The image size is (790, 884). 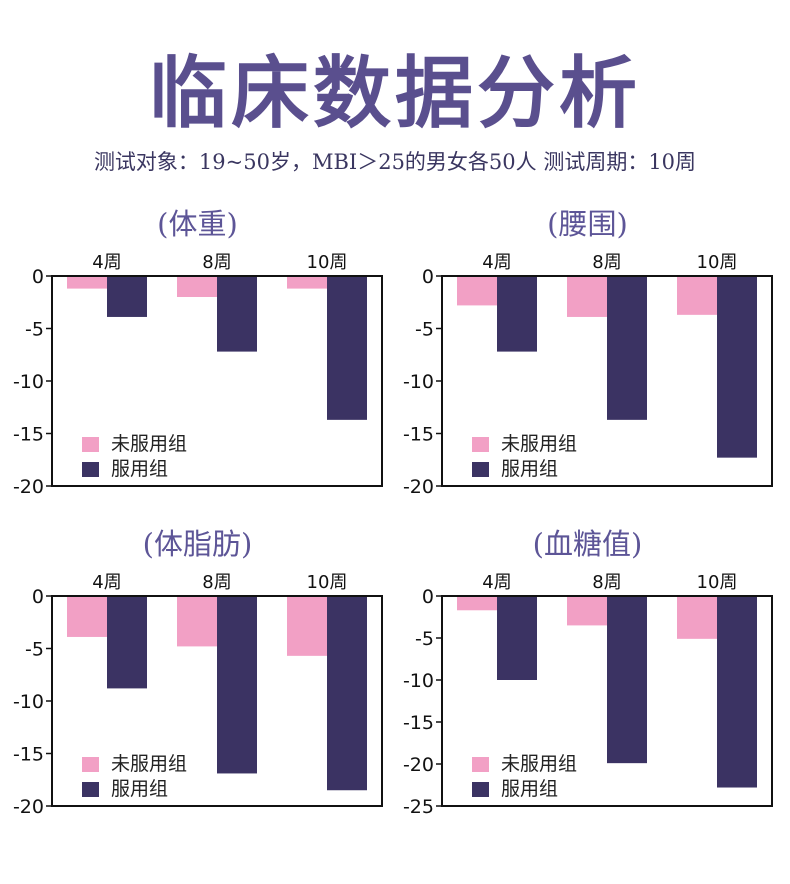 I want to click on bar-chart-weight: 0 -5 -10 -15 -20 4周 8周 10周, so click(x=198, y=375).